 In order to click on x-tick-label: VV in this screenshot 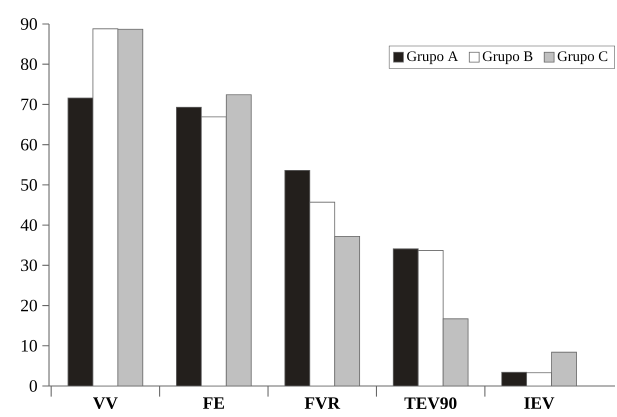, I will do `click(105, 403)`.